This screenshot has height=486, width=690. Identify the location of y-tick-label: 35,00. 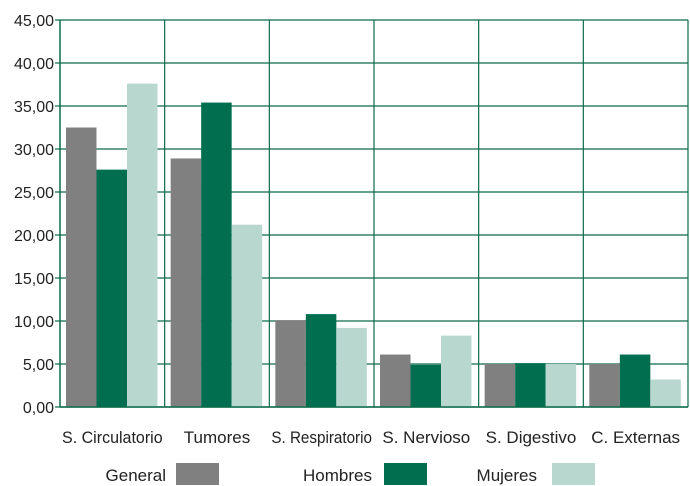
(34, 107).